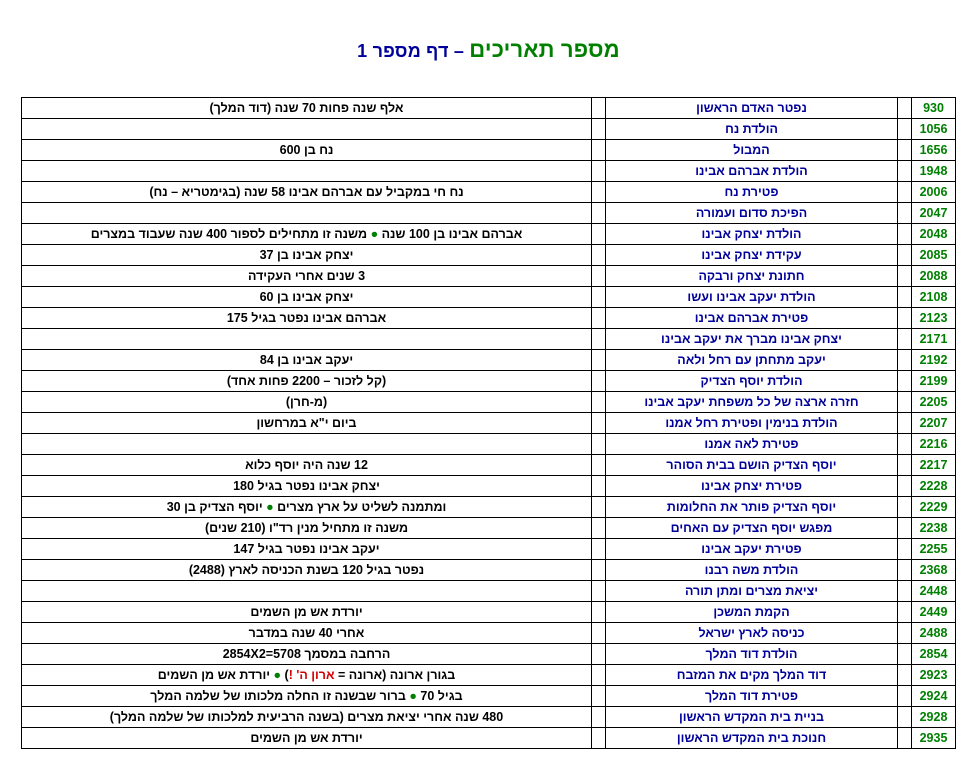 The height and width of the screenshot is (769, 977). What do you see at coordinates (751, 549) in the screenshot?
I see `event-cell: פטירת יעקב אבינו` at bounding box center [751, 549].